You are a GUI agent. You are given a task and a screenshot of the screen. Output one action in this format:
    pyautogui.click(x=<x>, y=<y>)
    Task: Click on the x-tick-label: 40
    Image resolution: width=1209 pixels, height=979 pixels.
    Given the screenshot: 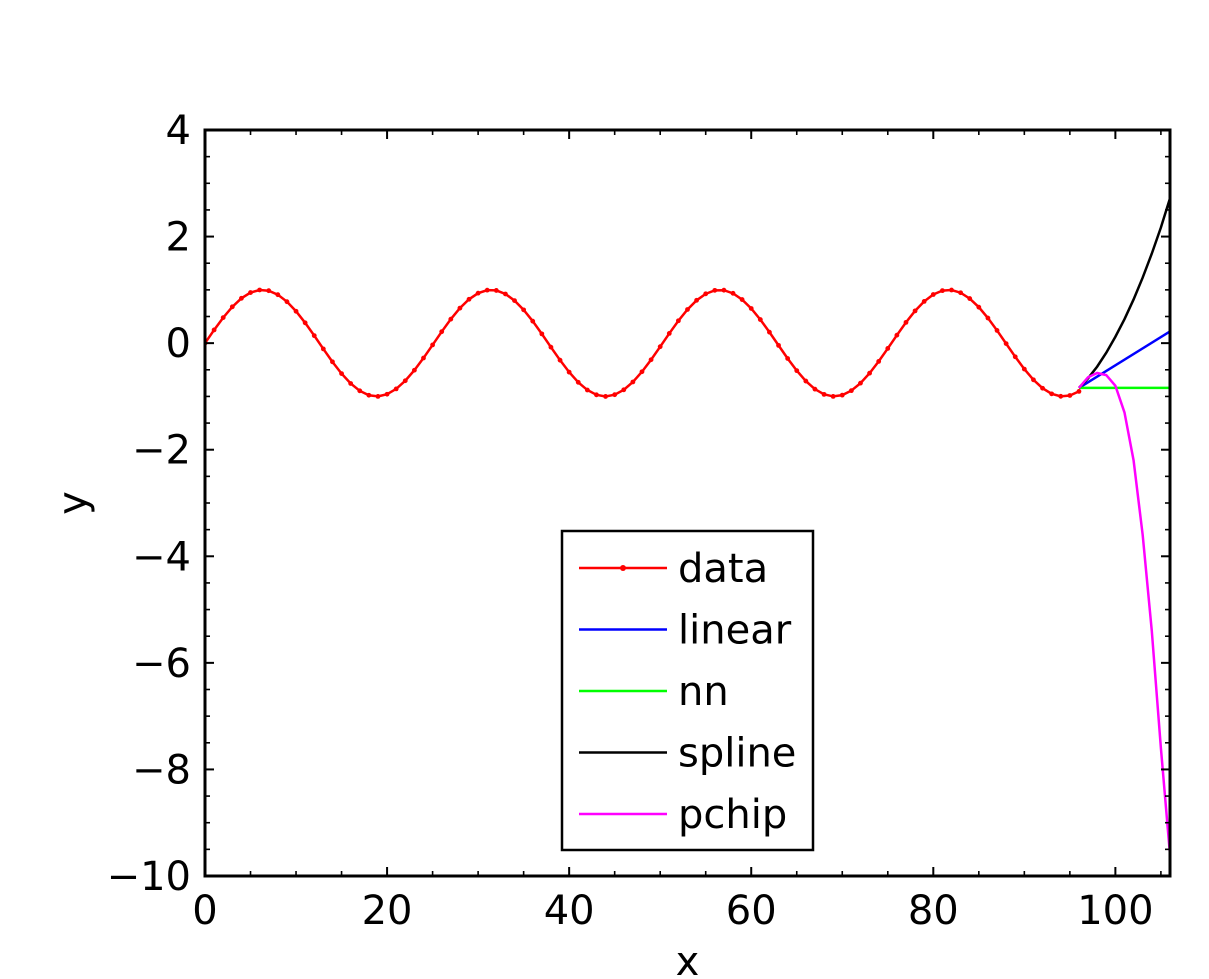 What is the action you would take?
    pyautogui.click(x=569, y=911)
    